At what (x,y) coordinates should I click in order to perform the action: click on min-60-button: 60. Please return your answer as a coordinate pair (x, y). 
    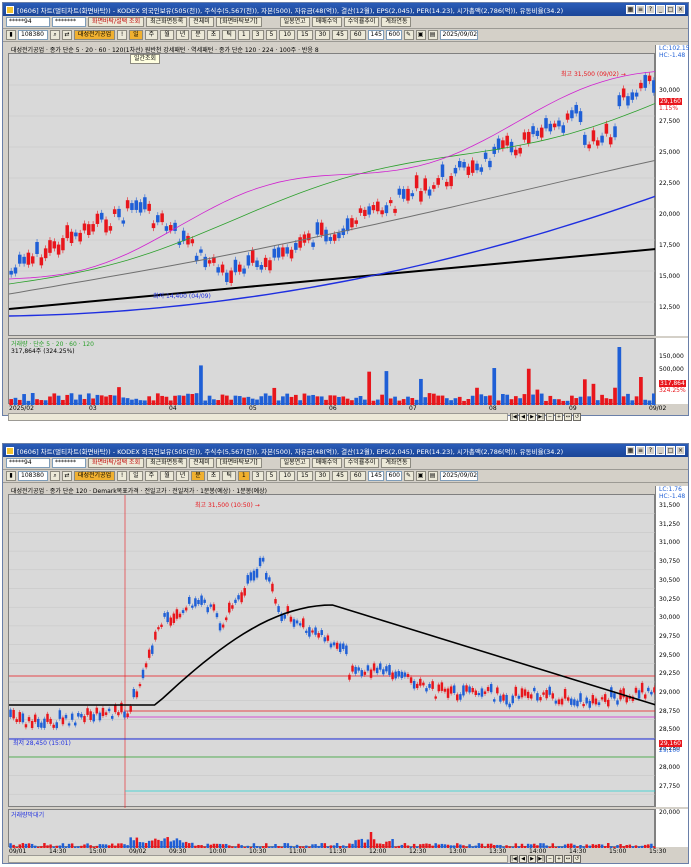
    Looking at the image, I should click on (357, 476).